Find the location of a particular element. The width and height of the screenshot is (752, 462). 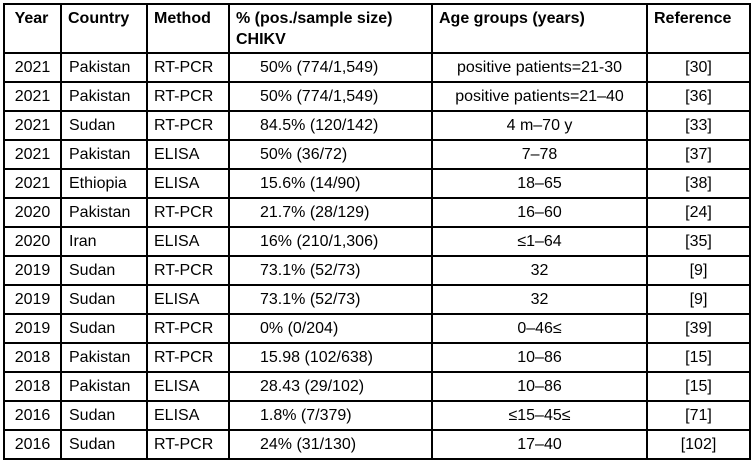

cell-reference: [39] is located at coordinates (698, 328).